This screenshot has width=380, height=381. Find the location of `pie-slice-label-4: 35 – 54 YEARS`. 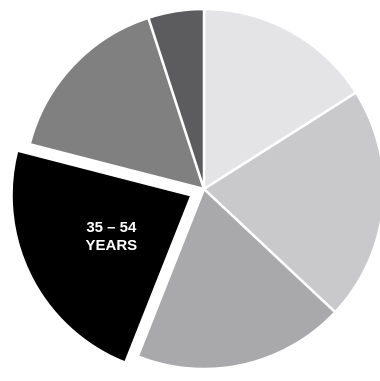

pie-slice-label-4: 35 – 54 YEARS is located at coordinates (111, 236).